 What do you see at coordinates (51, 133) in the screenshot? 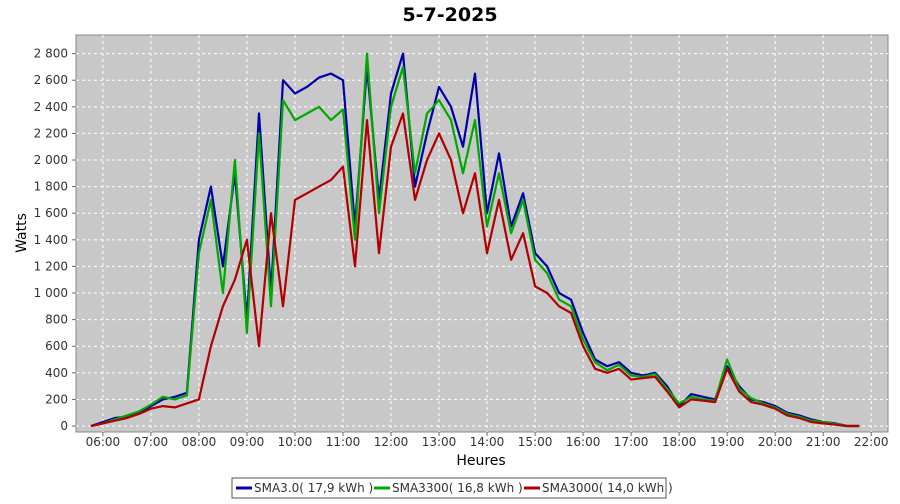
I see `y-tick-label: 2 200` at bounding box center [51, 133].